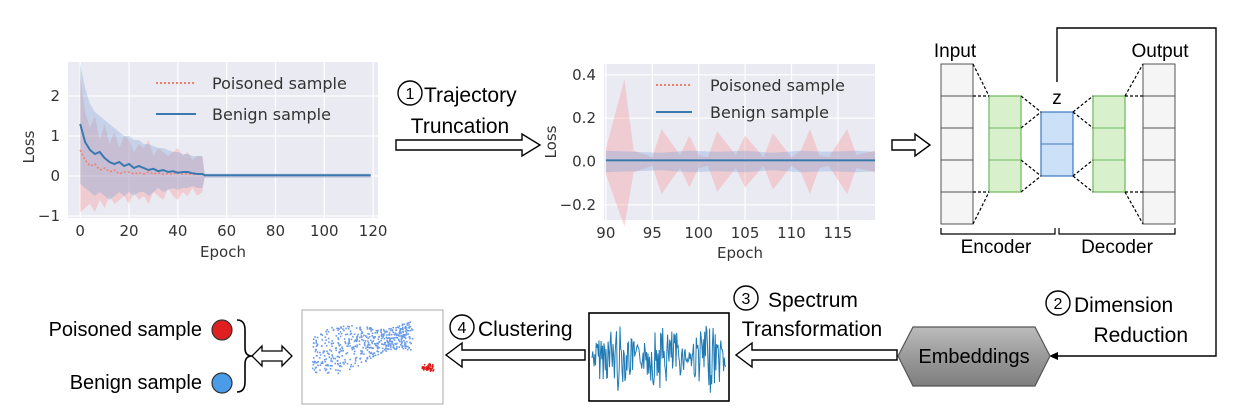  What do you see at coordinates (740, 153) in the screenshot?
I see `chart2-bands` at bounding box center [740, 153].